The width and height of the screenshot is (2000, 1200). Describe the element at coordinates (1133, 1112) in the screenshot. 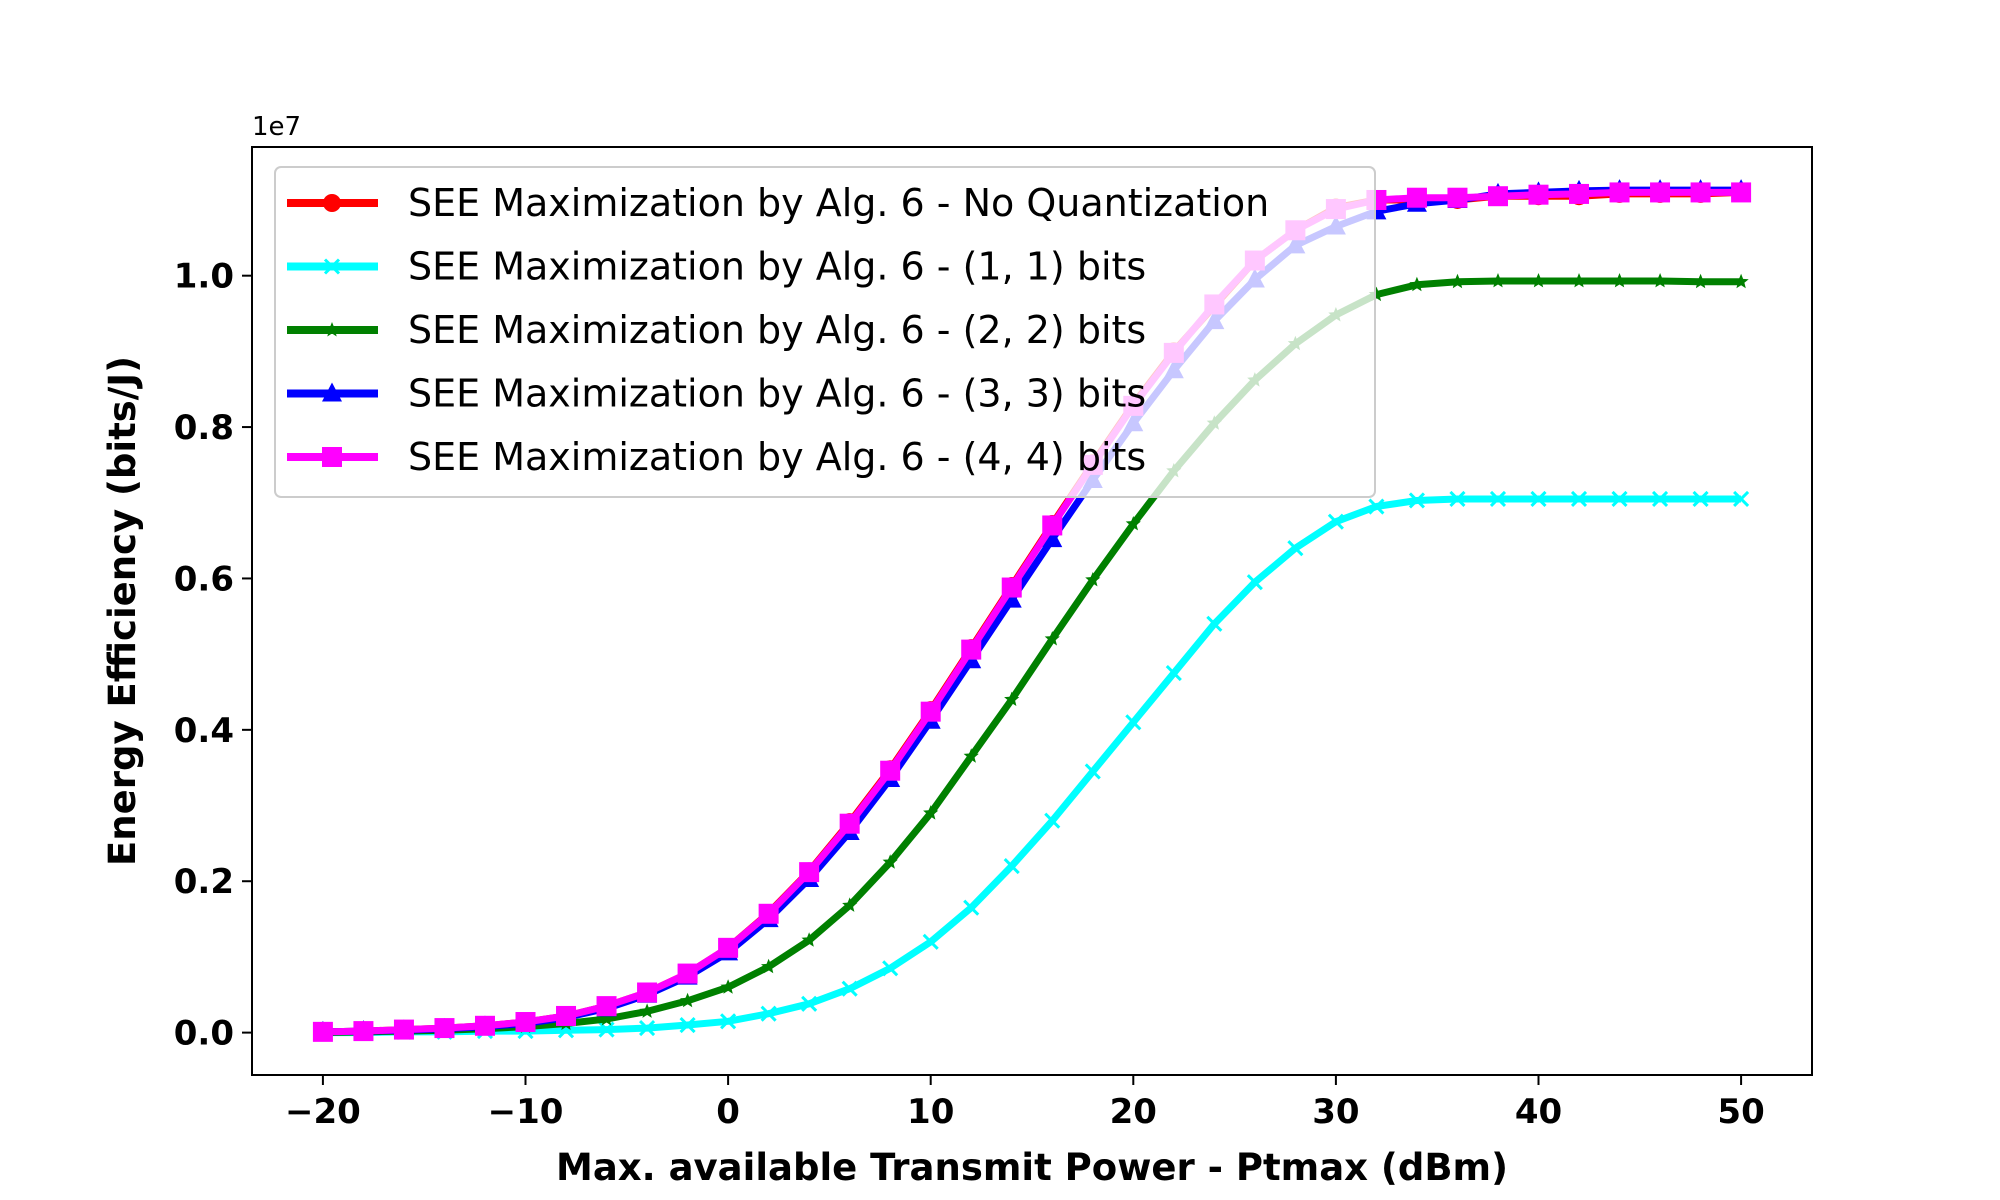

I see `x-tick-label: 20` at that location.